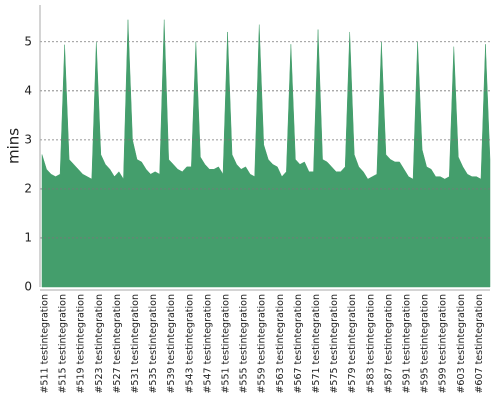  What do you see at coordinates (28, 139) in the screenshot?
I see `y-tick-label: 3` at bounding box center [28, 139].